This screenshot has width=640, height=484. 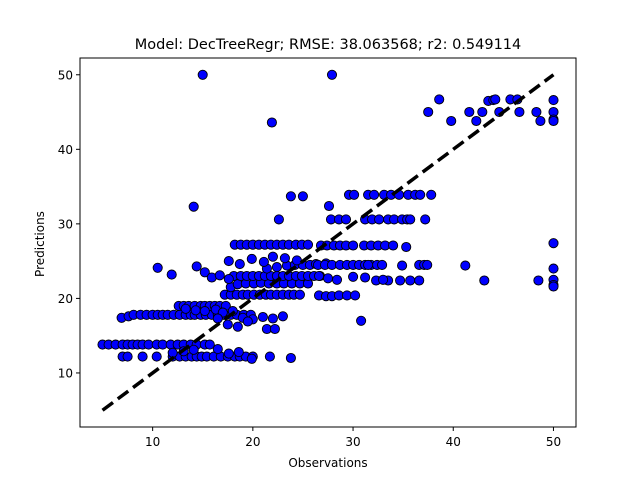 I want to click on y-tick-label: 10, so click(x=65, y=373).